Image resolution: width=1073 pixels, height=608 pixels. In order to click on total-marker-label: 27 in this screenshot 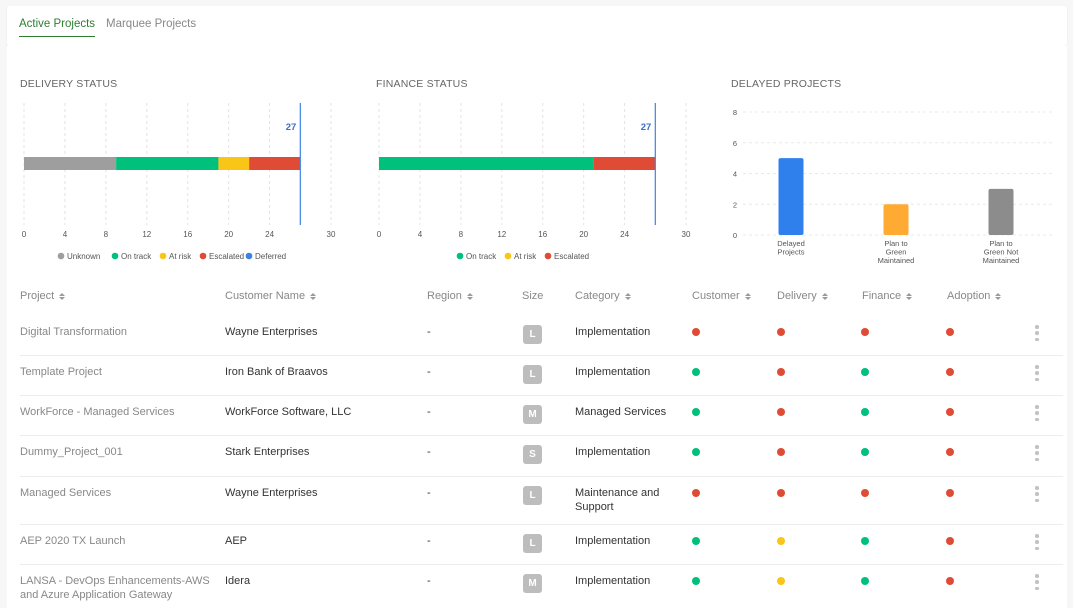, I will do `click(646, 127)`.